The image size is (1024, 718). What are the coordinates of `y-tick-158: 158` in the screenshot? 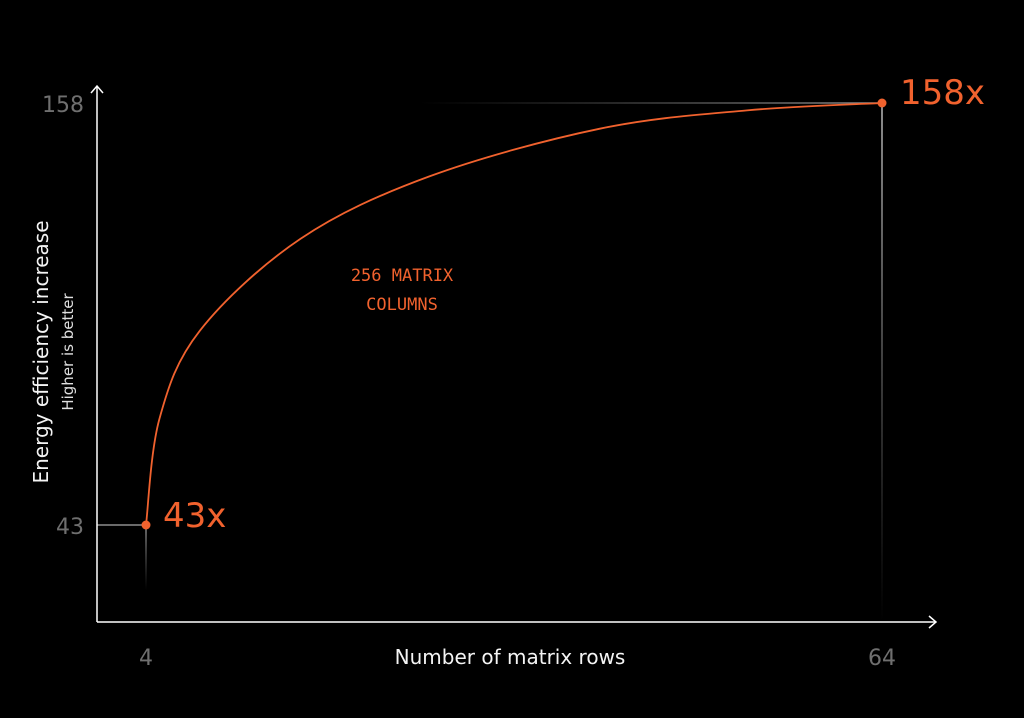 It's located at (63, 105).